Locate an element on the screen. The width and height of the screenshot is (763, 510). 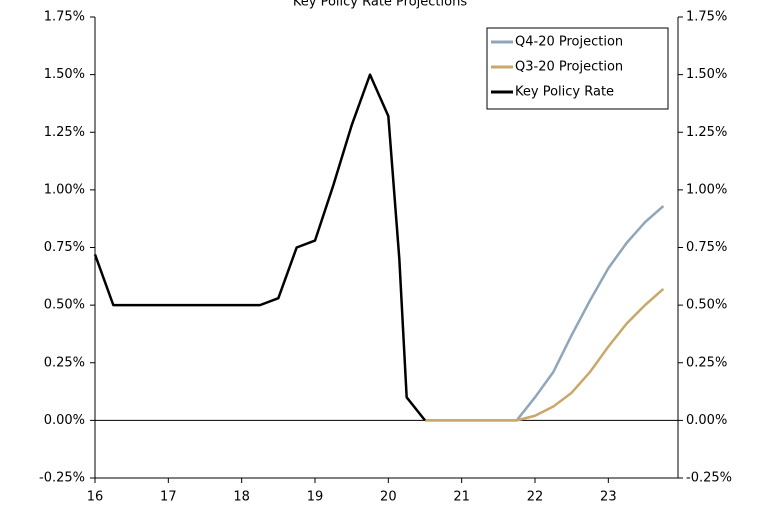
y-tick-label: 0.00% is located at coordinates (64, 420).